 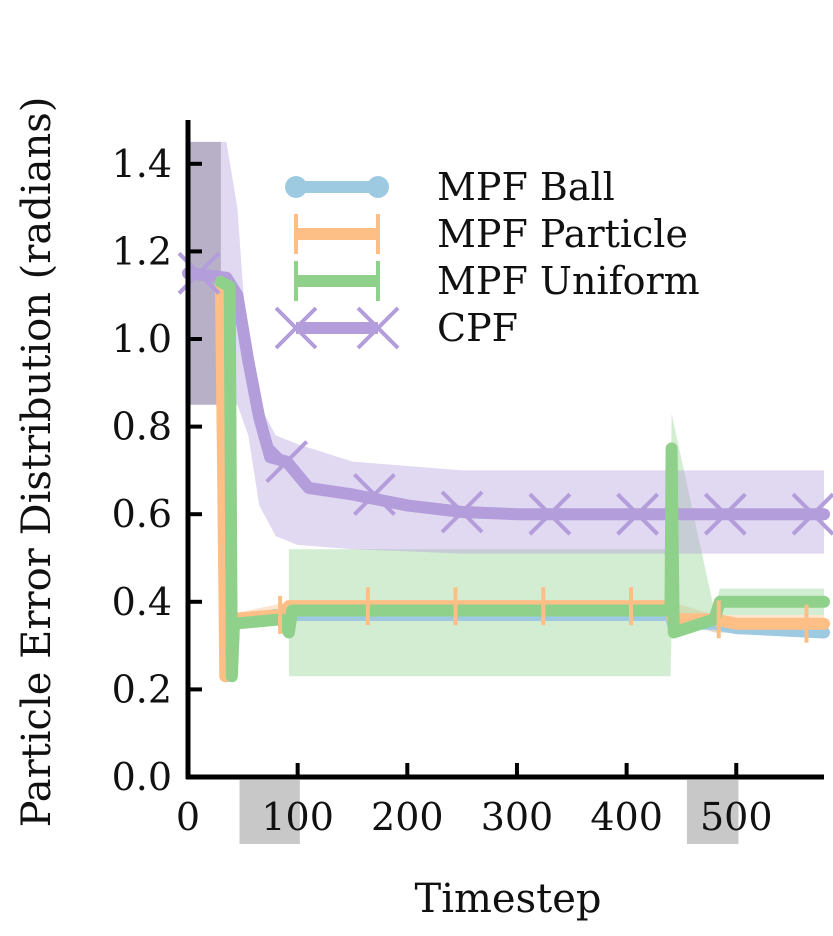 I want to click on x-tick-label: 100, so click(x=297, y=817).